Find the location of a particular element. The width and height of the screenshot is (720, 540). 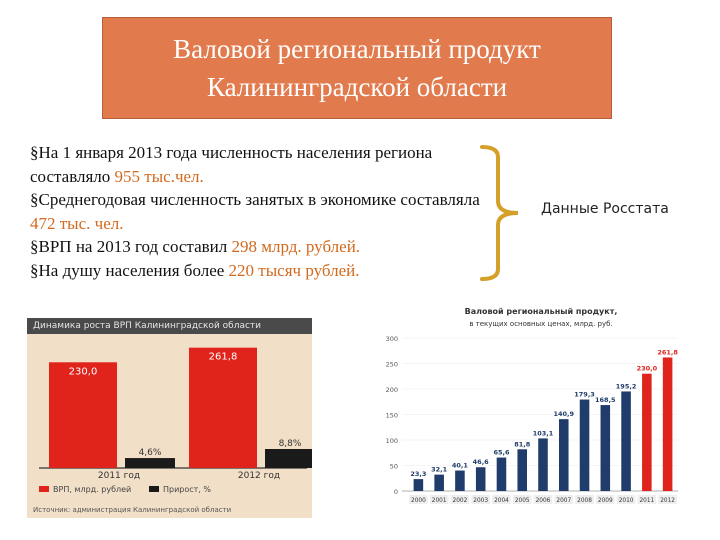

x-tick-label: 2006 is located at coordinates (543, 501).